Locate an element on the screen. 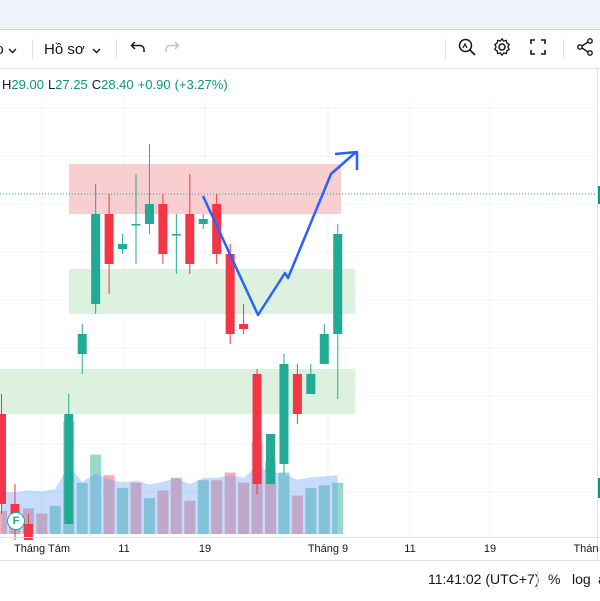 Image resolution: width=600 pixels, height=601 pixels. window-top-divider is located at coordinates (300, 29).